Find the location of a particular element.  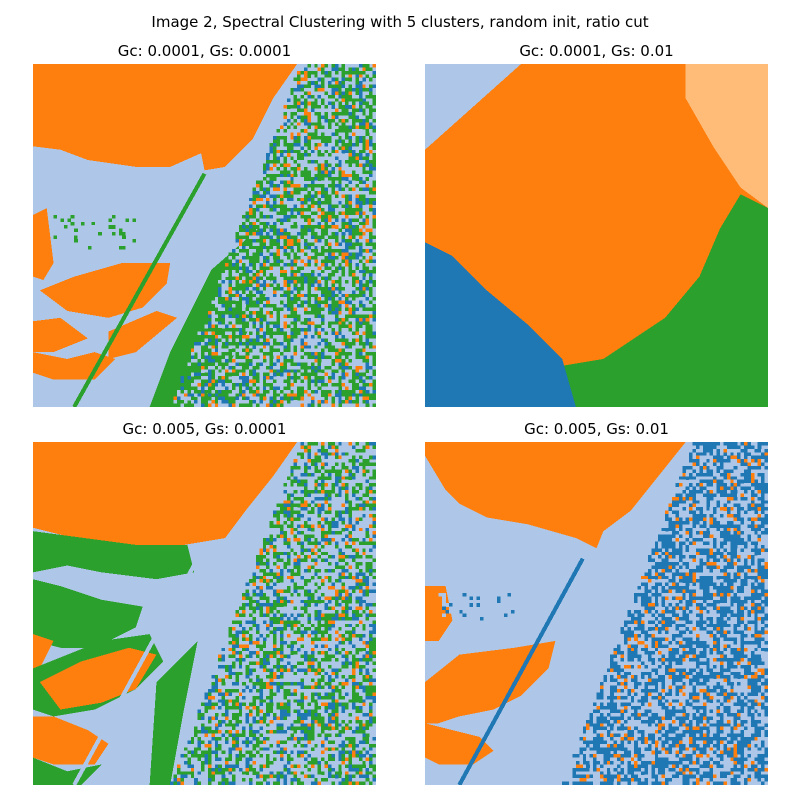

panel-title: Gc: 0.0001, Gs: 0.01 is located at coordinates (596, 51).